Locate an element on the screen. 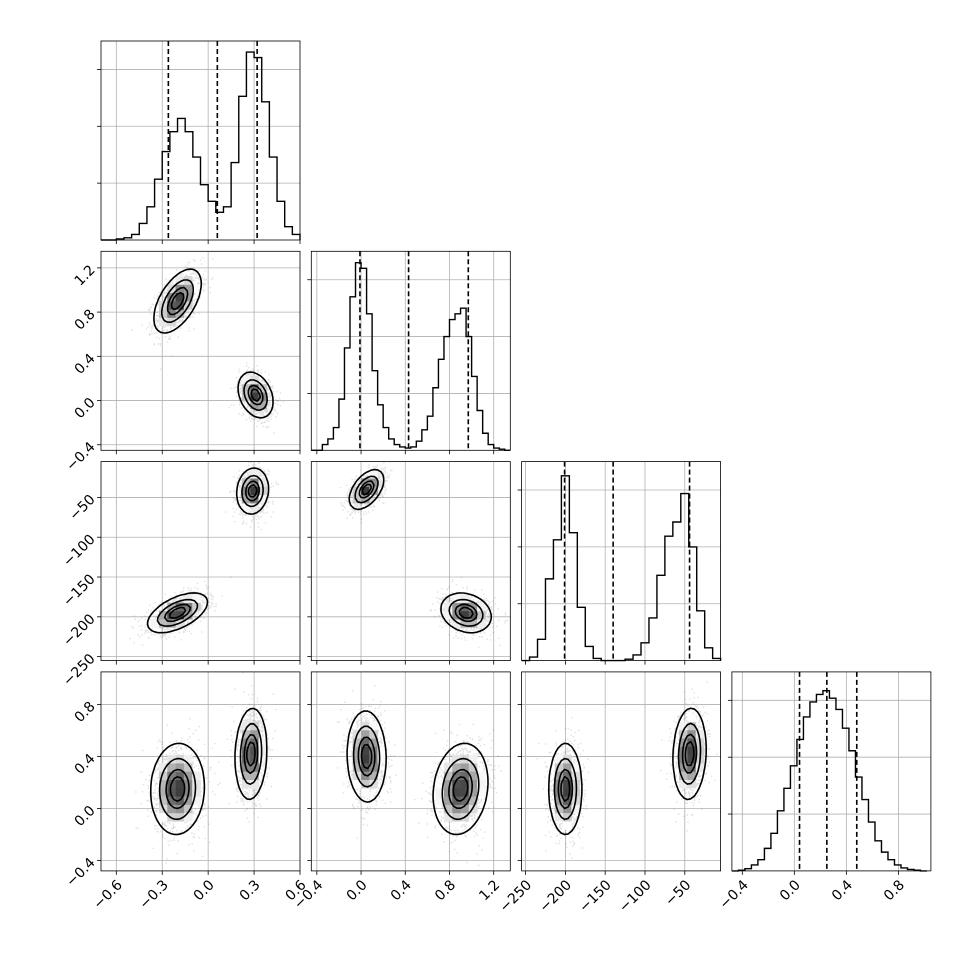 The image size is (970, 970). x-tick-label: −0.4 is located at coordinates (734, 894).